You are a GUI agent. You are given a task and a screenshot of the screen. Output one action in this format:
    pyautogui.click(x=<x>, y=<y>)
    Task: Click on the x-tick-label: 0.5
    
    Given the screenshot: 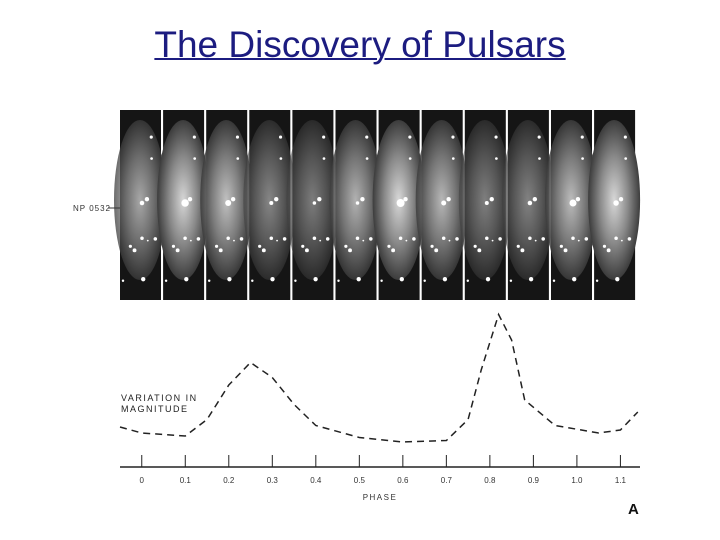 What is the action you would take?
    pyautogui.click(x=360, y=480)
    